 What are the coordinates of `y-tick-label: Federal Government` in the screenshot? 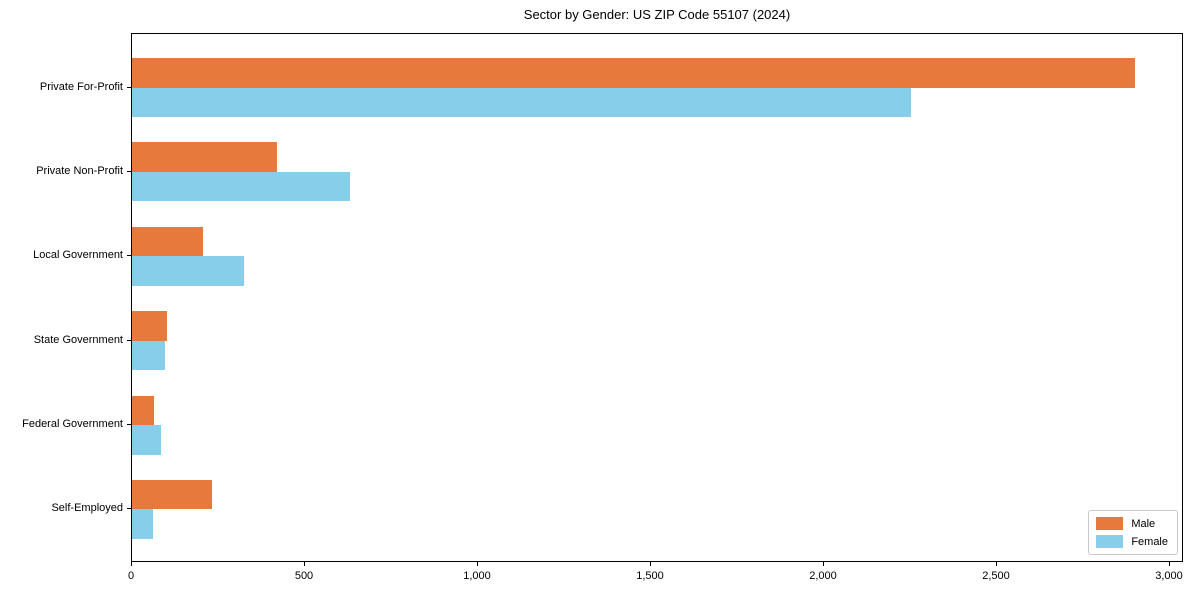 It's located at (72, 424).